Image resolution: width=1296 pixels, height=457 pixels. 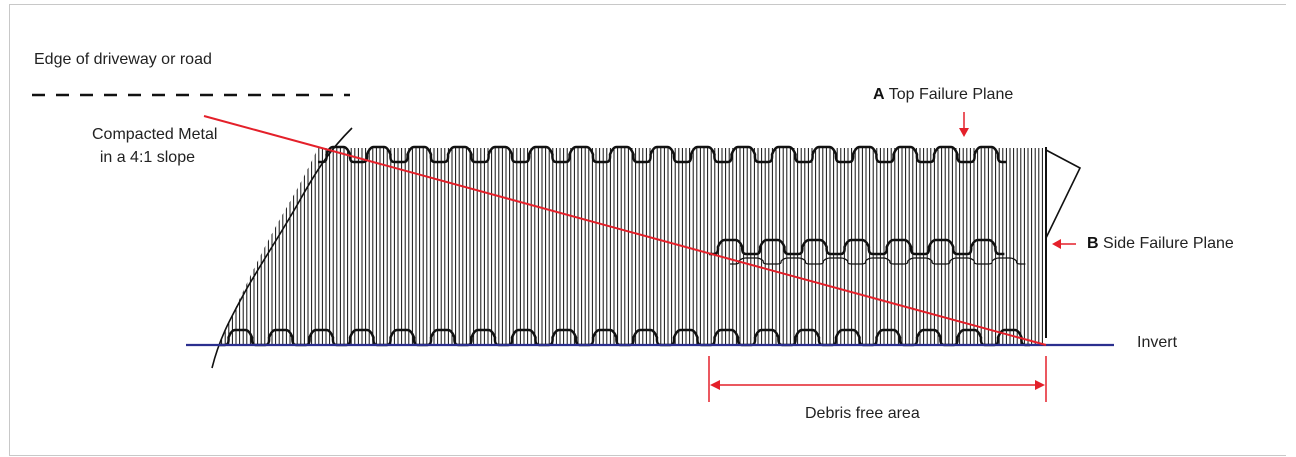 What do you see at coordinates (1093, 243) in the screenshot?
I see `side-failure-plane-letter: B` at bounding box center [1093, 243].